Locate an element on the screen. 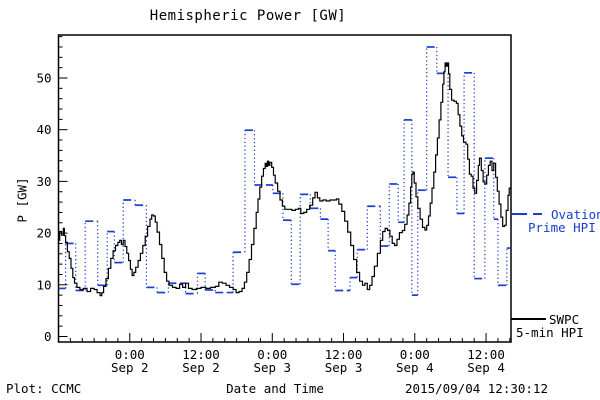  svg-text: 0 is located at coordinates (48, 336).